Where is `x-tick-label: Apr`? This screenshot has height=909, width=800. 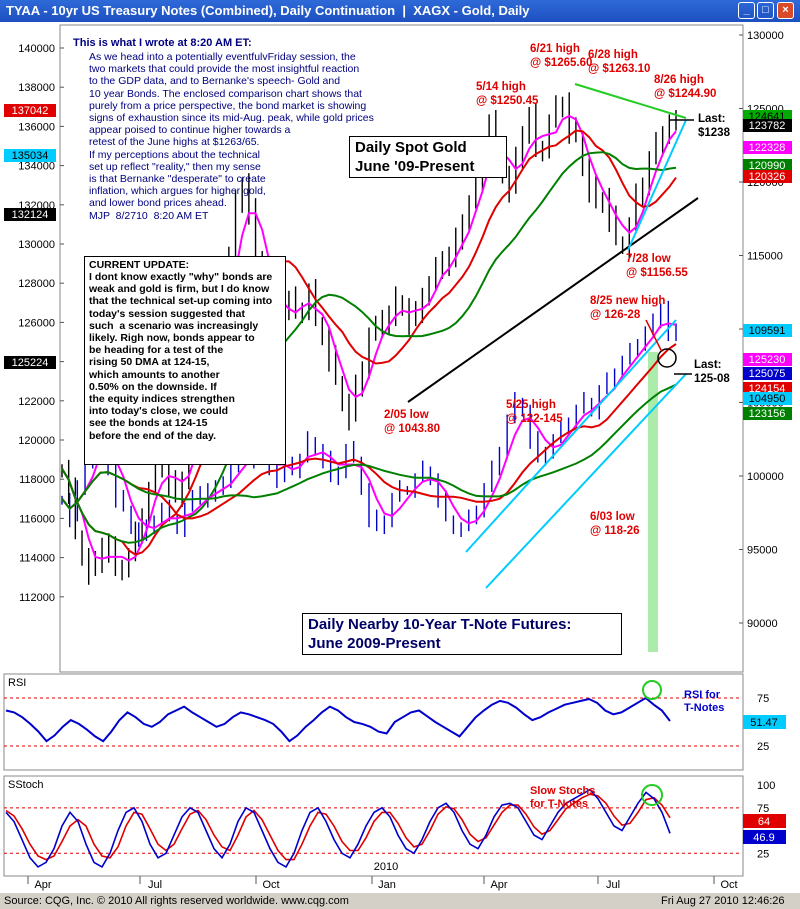 x-tick-label: Apr is located at coordinates (42, 885).